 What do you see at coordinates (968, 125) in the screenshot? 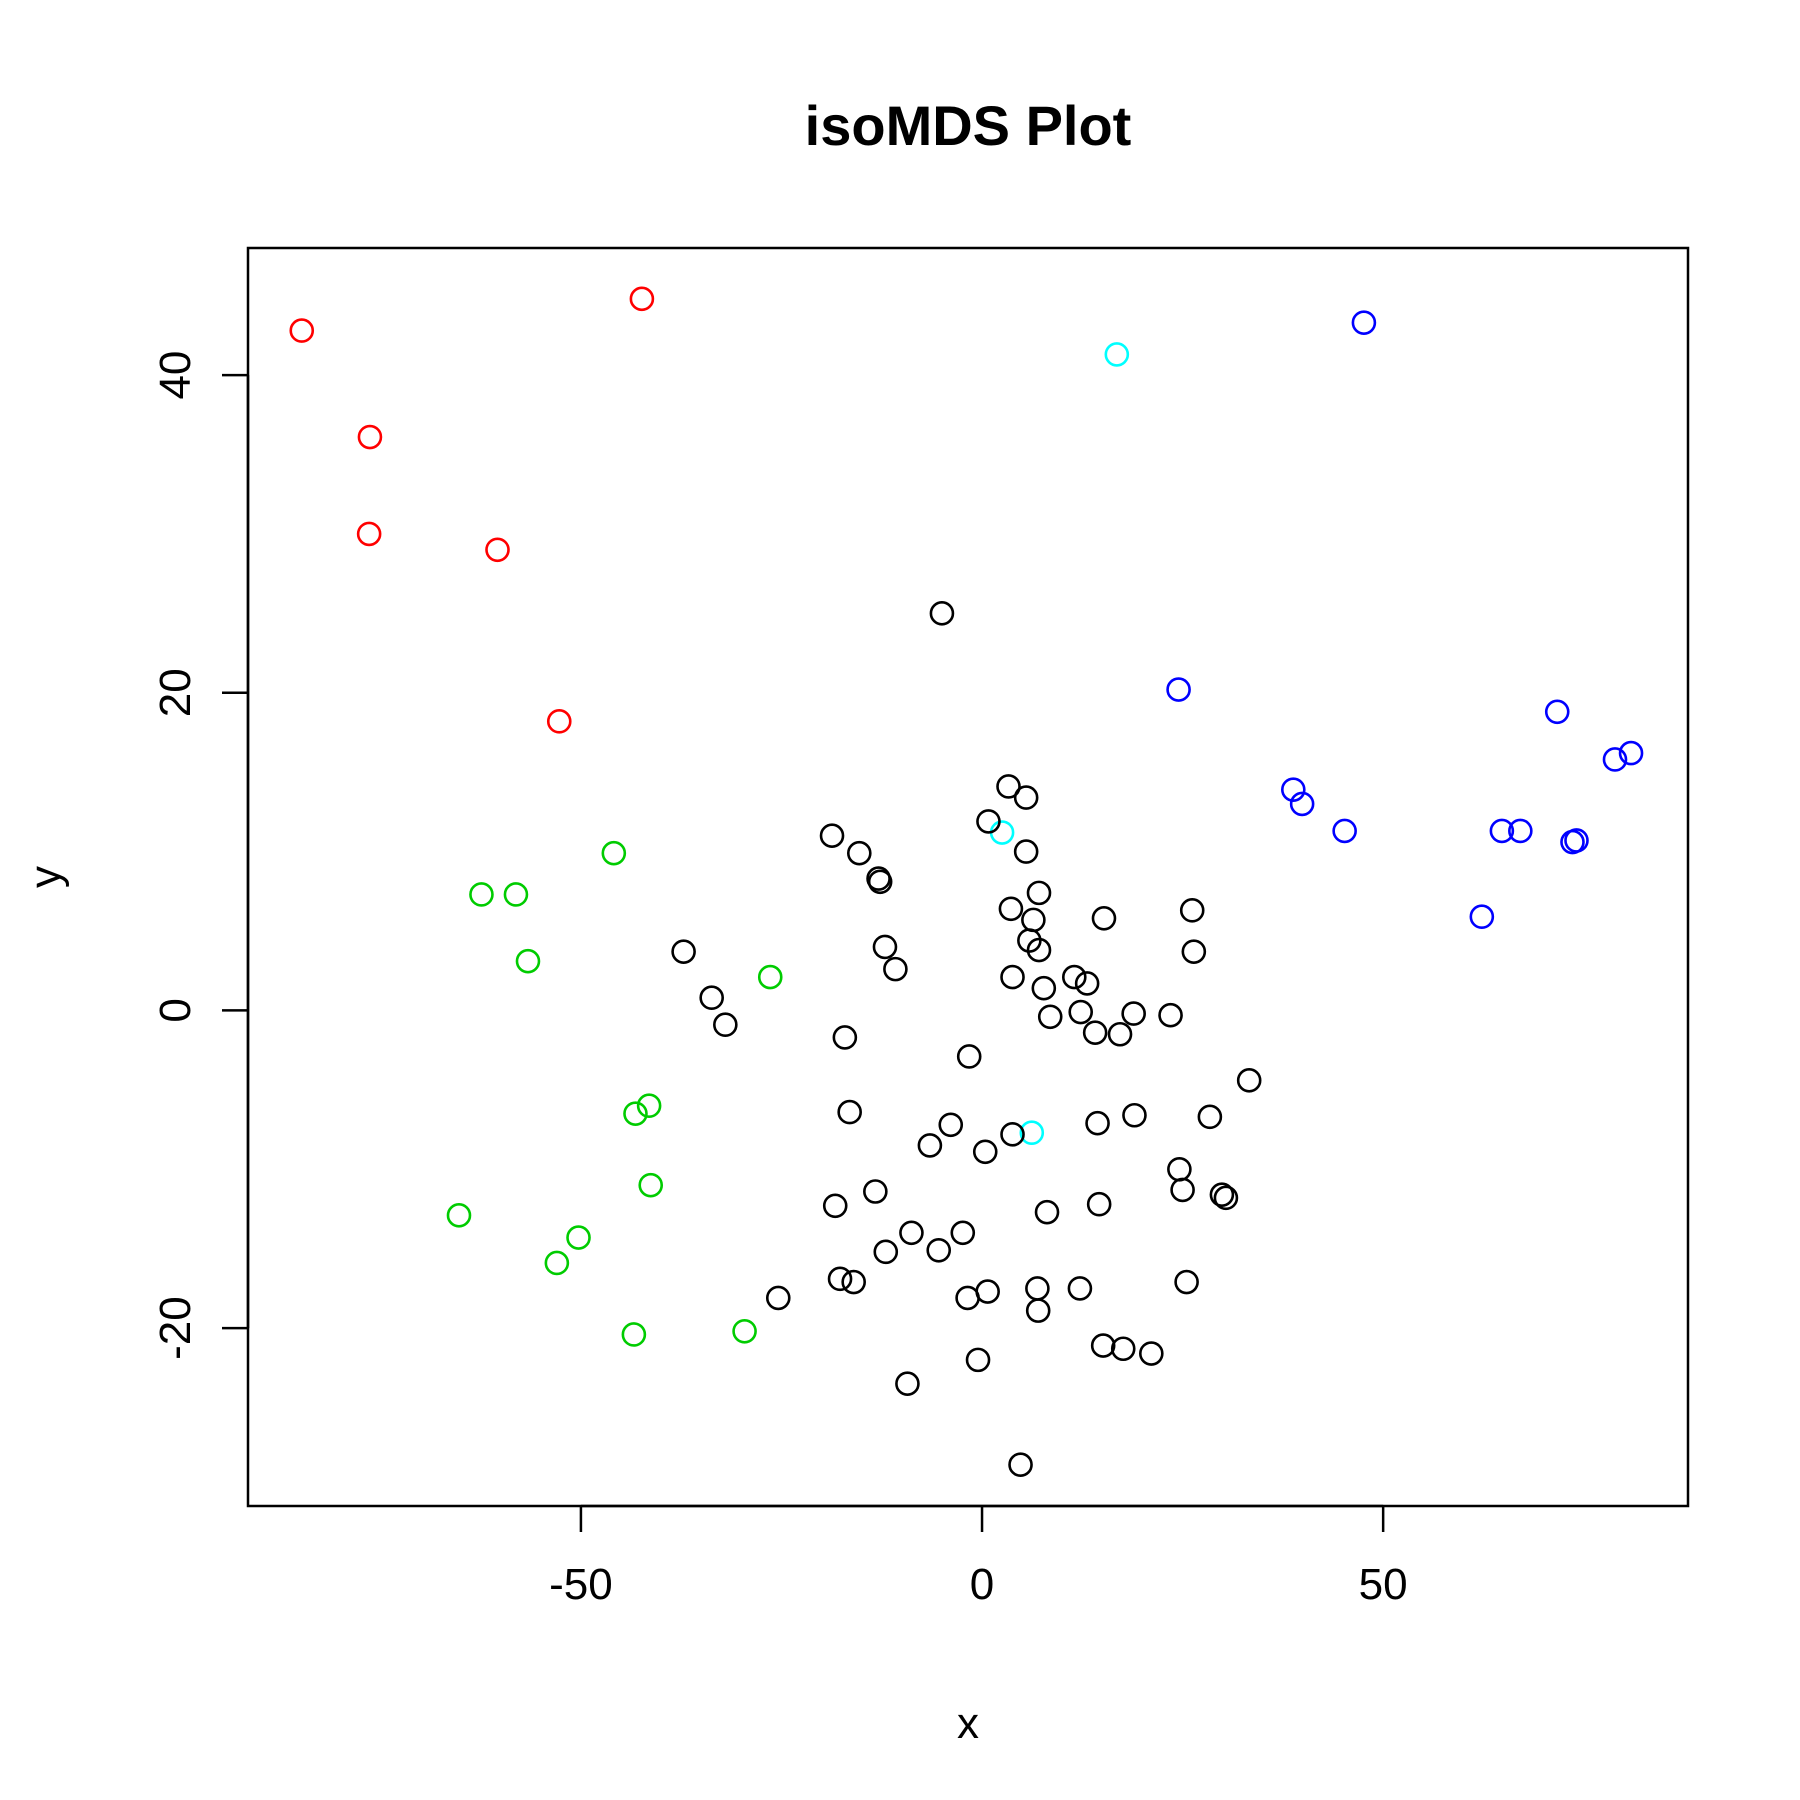
I see `chart-title: isoMDS Plot` at bounding box center [968, 125].